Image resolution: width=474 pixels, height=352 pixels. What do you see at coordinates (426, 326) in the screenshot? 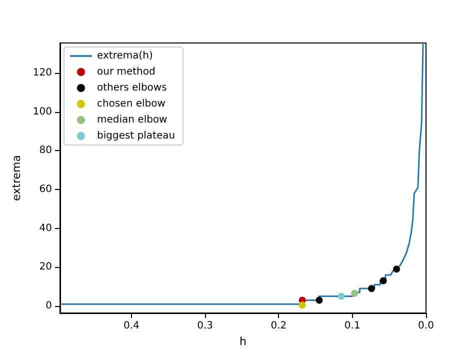
I see `x-tick-label: 0.0` at bounding box center [426, 326].